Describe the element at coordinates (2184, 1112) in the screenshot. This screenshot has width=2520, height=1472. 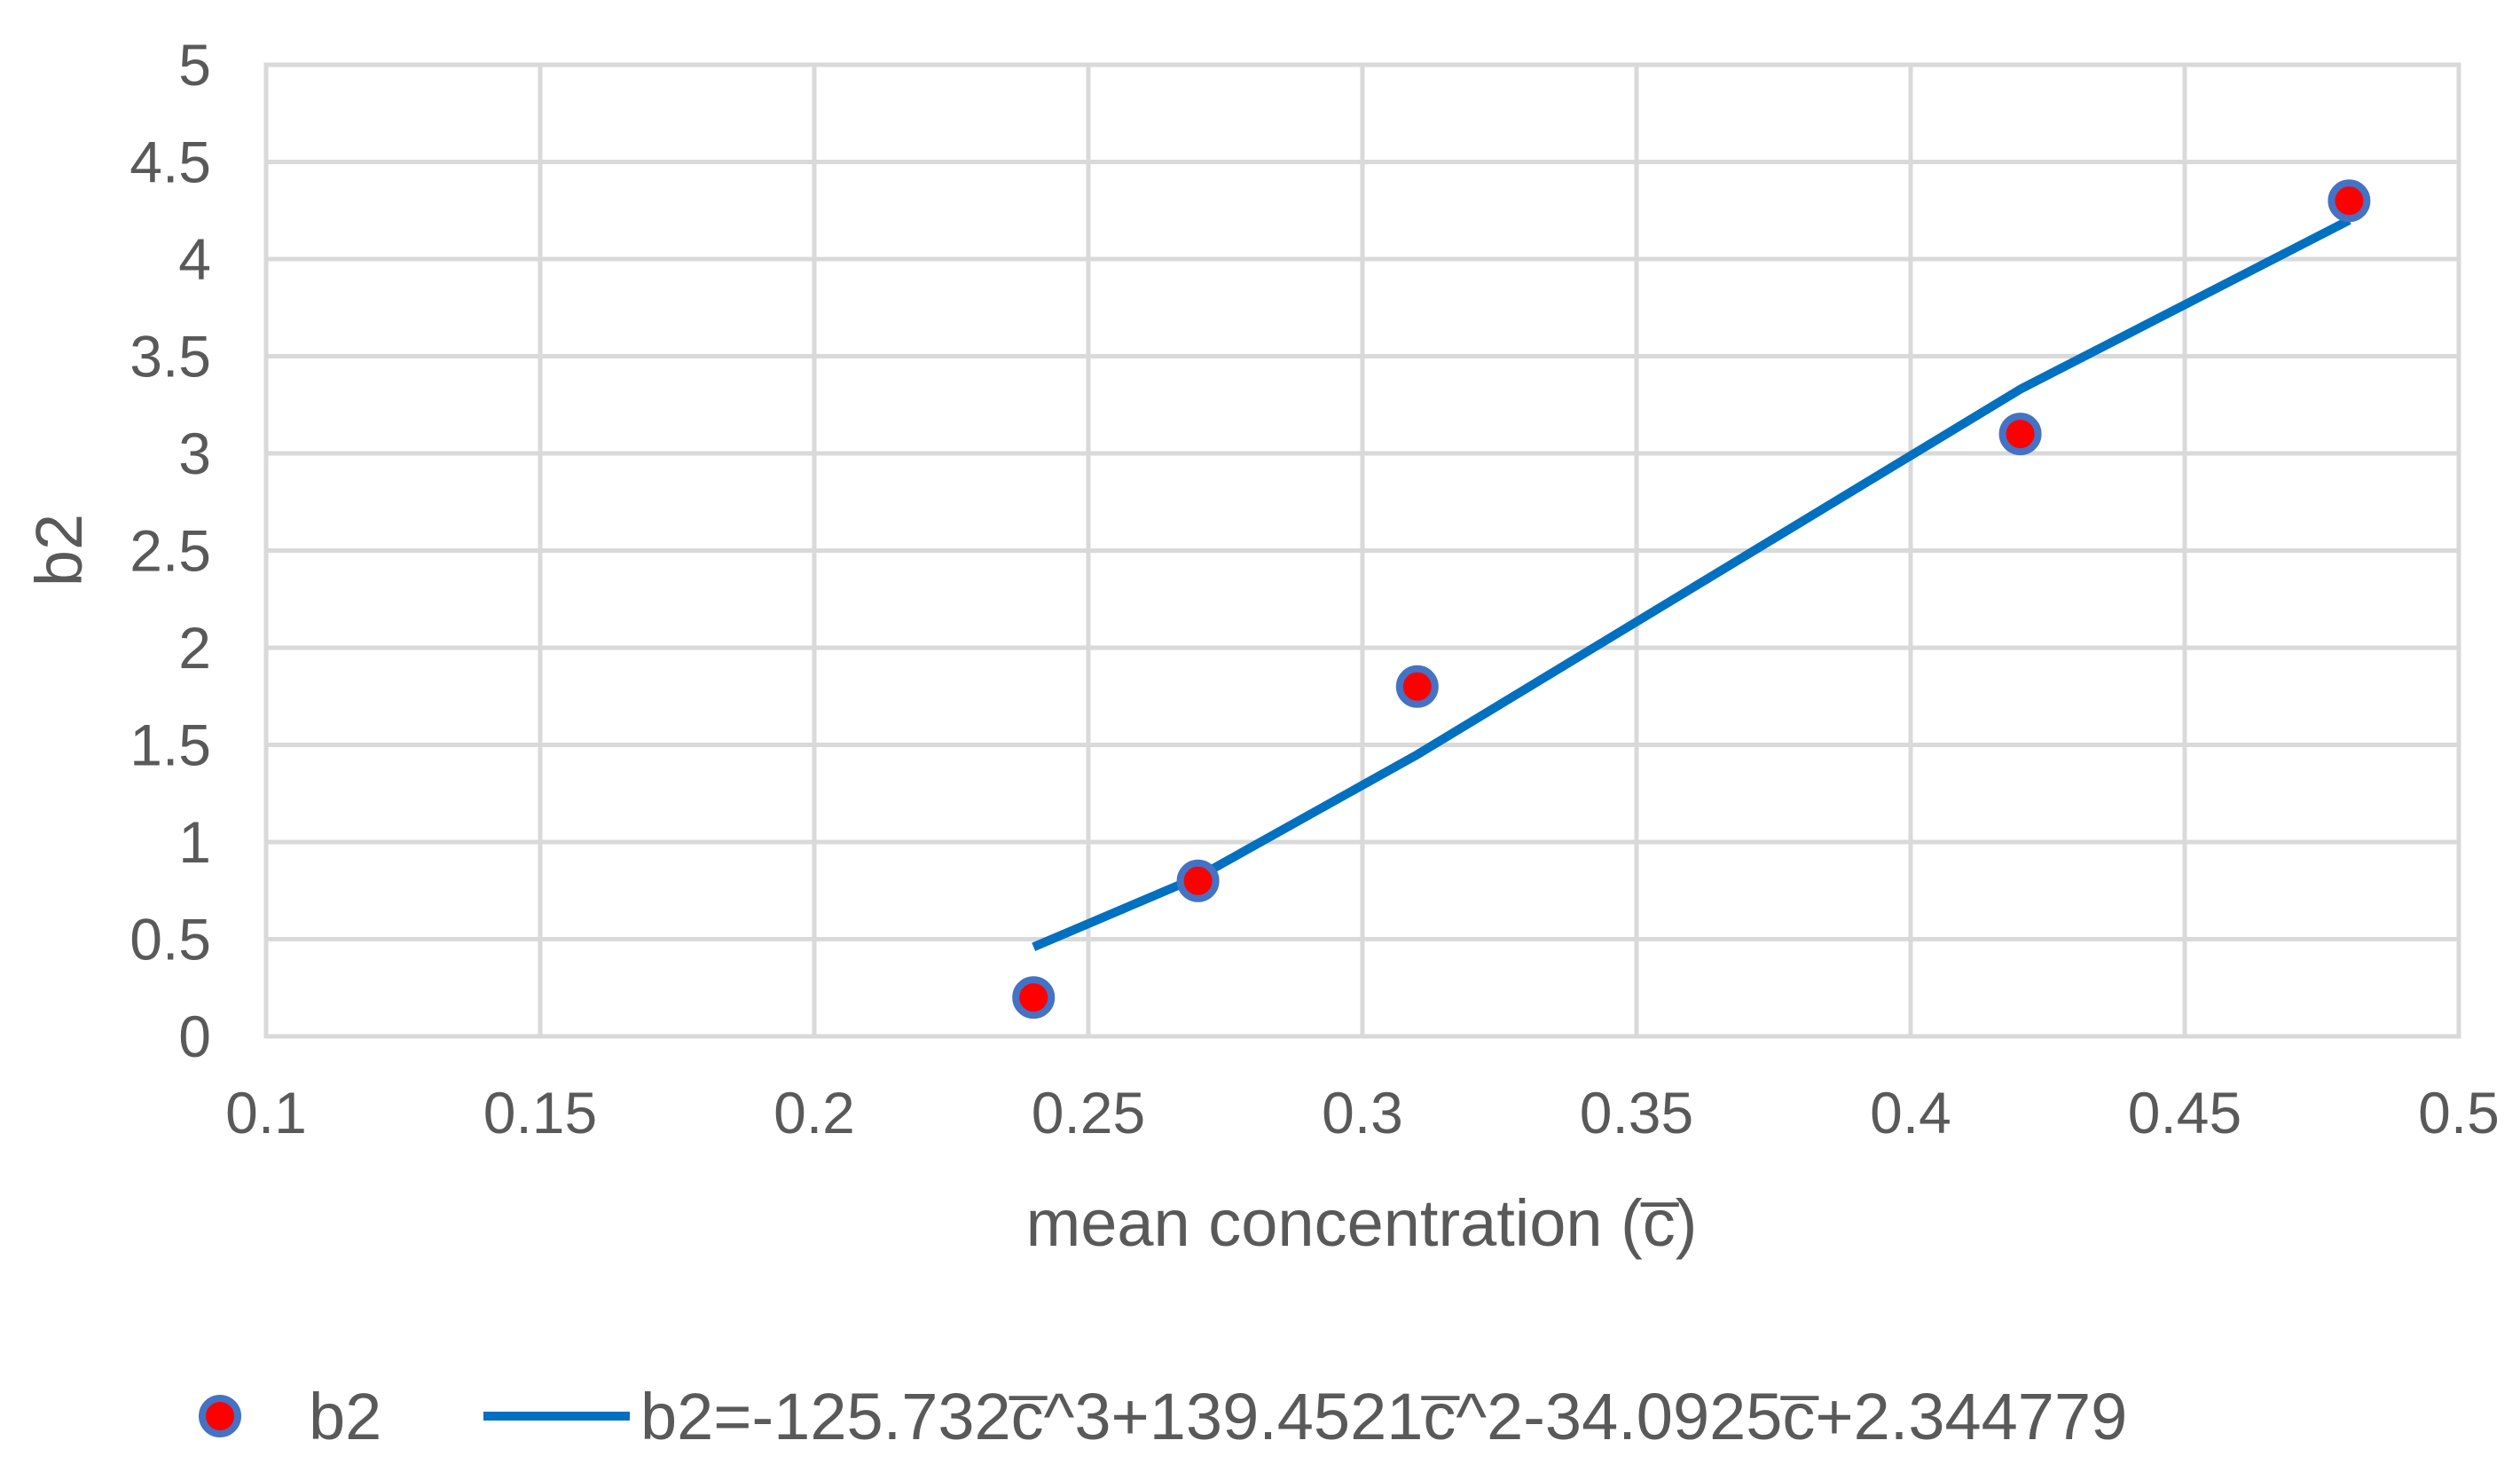
I see `x-tick-label: 0.45` at that location.